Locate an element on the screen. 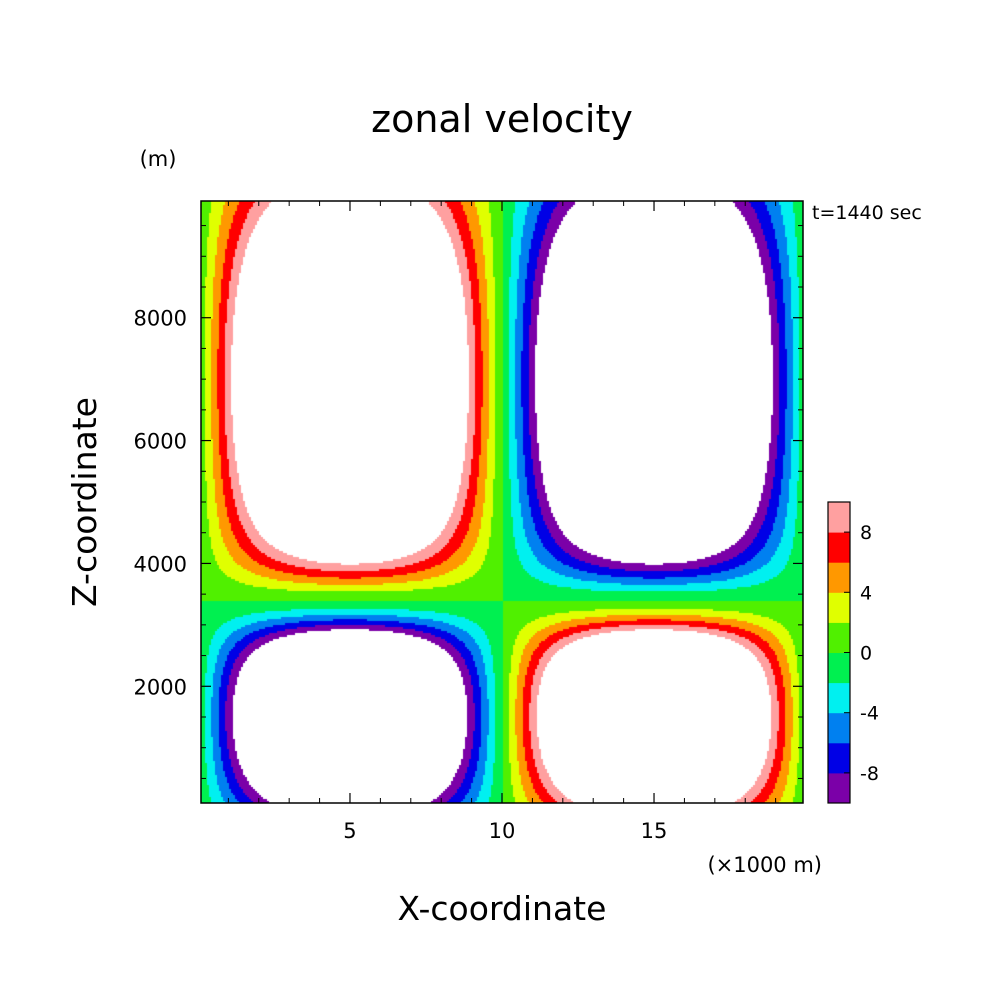 Image resolution: width=1004 pixels, height=1004 pixels. x-tick-label: 5 is located at coordinates (349, 831).